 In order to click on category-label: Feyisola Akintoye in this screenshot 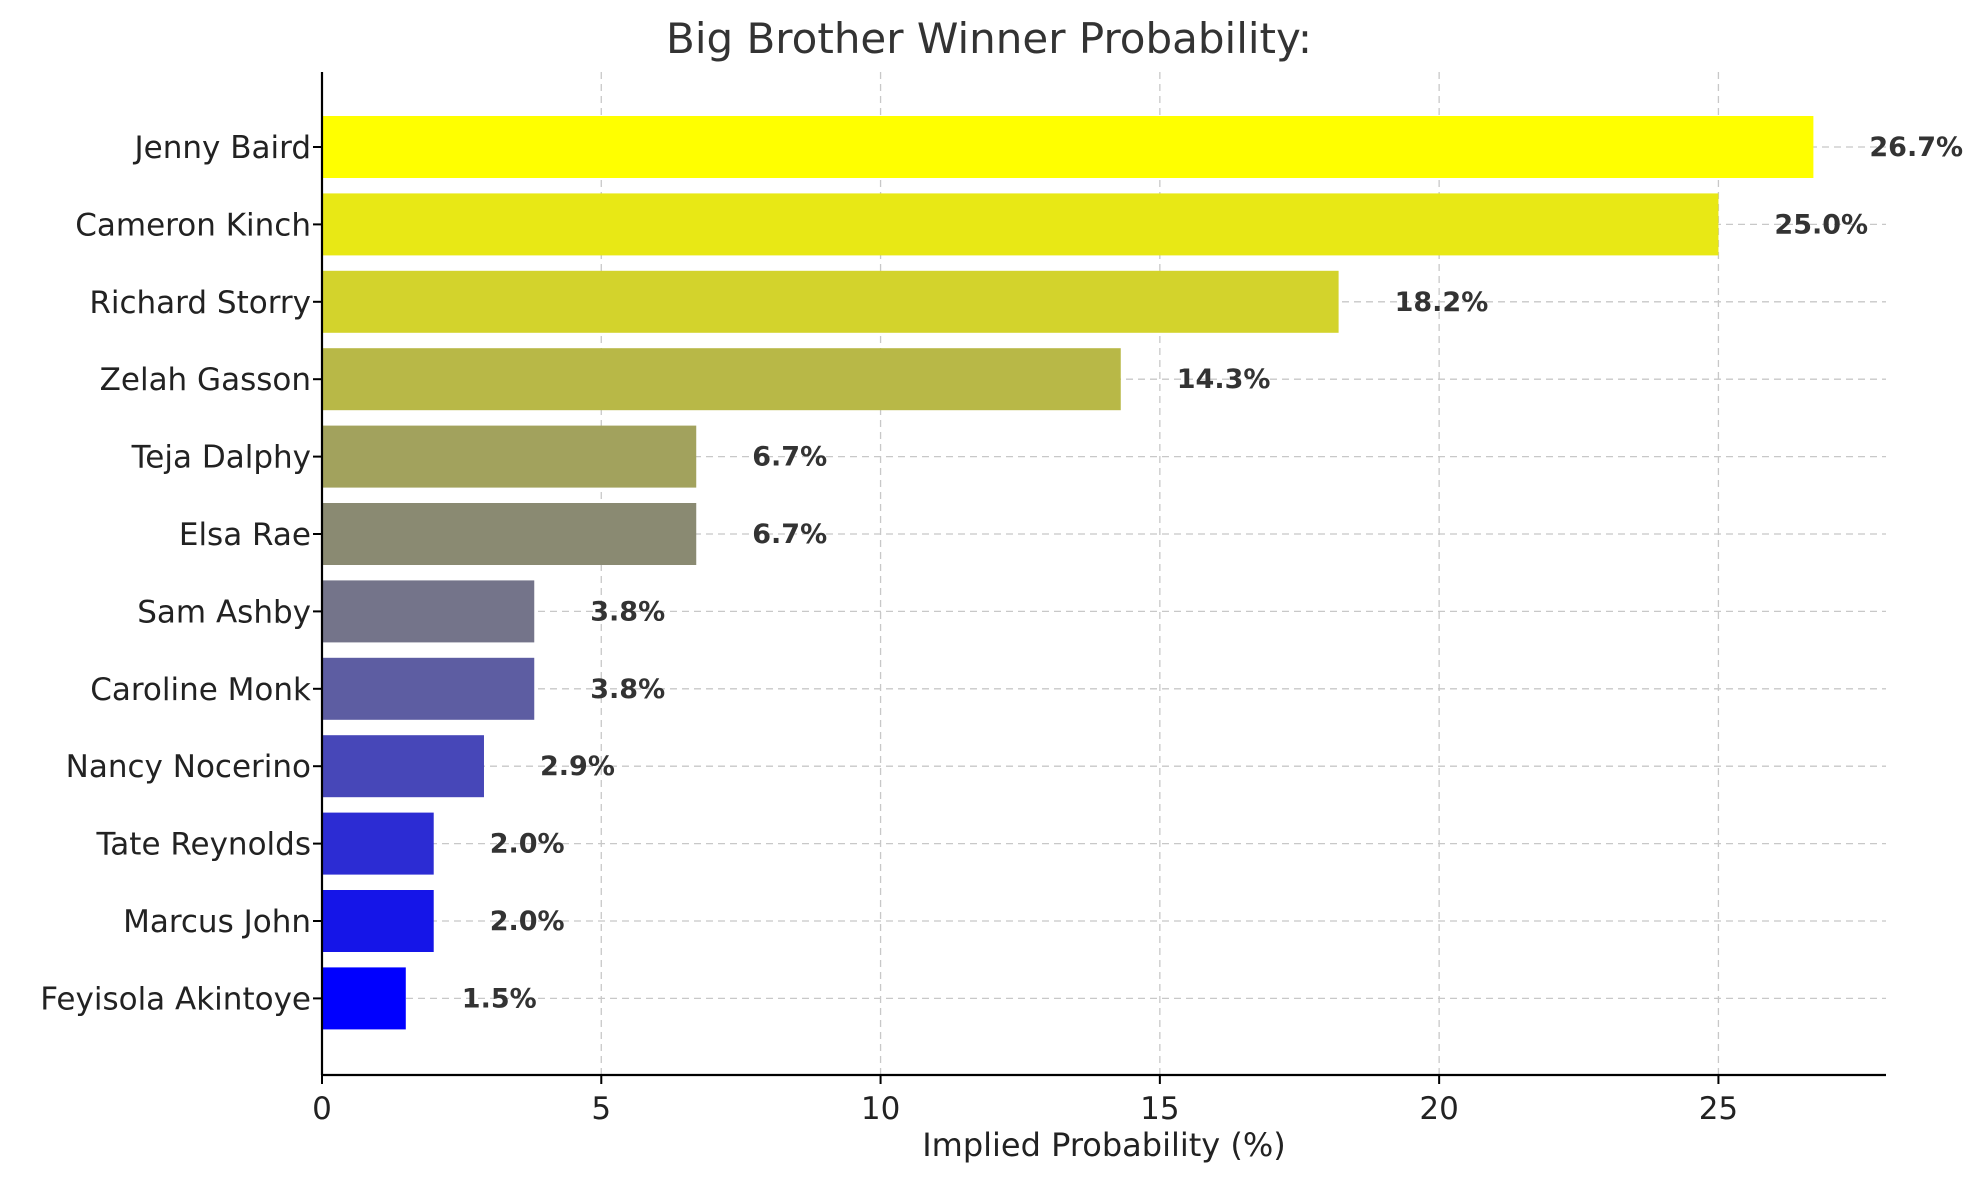, I will do `click(175, 999)`.